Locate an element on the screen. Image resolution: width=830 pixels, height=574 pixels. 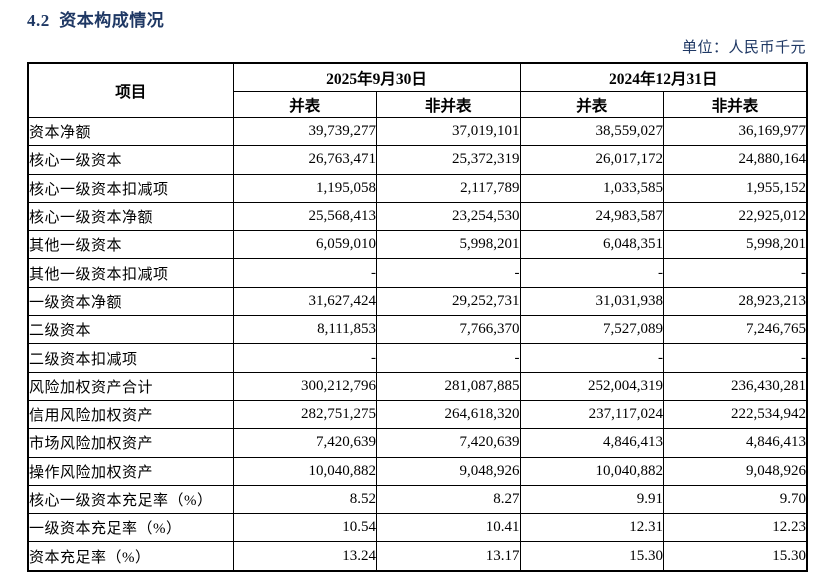
cell-value: 1,033,585 is located at coordinates (592, 188).